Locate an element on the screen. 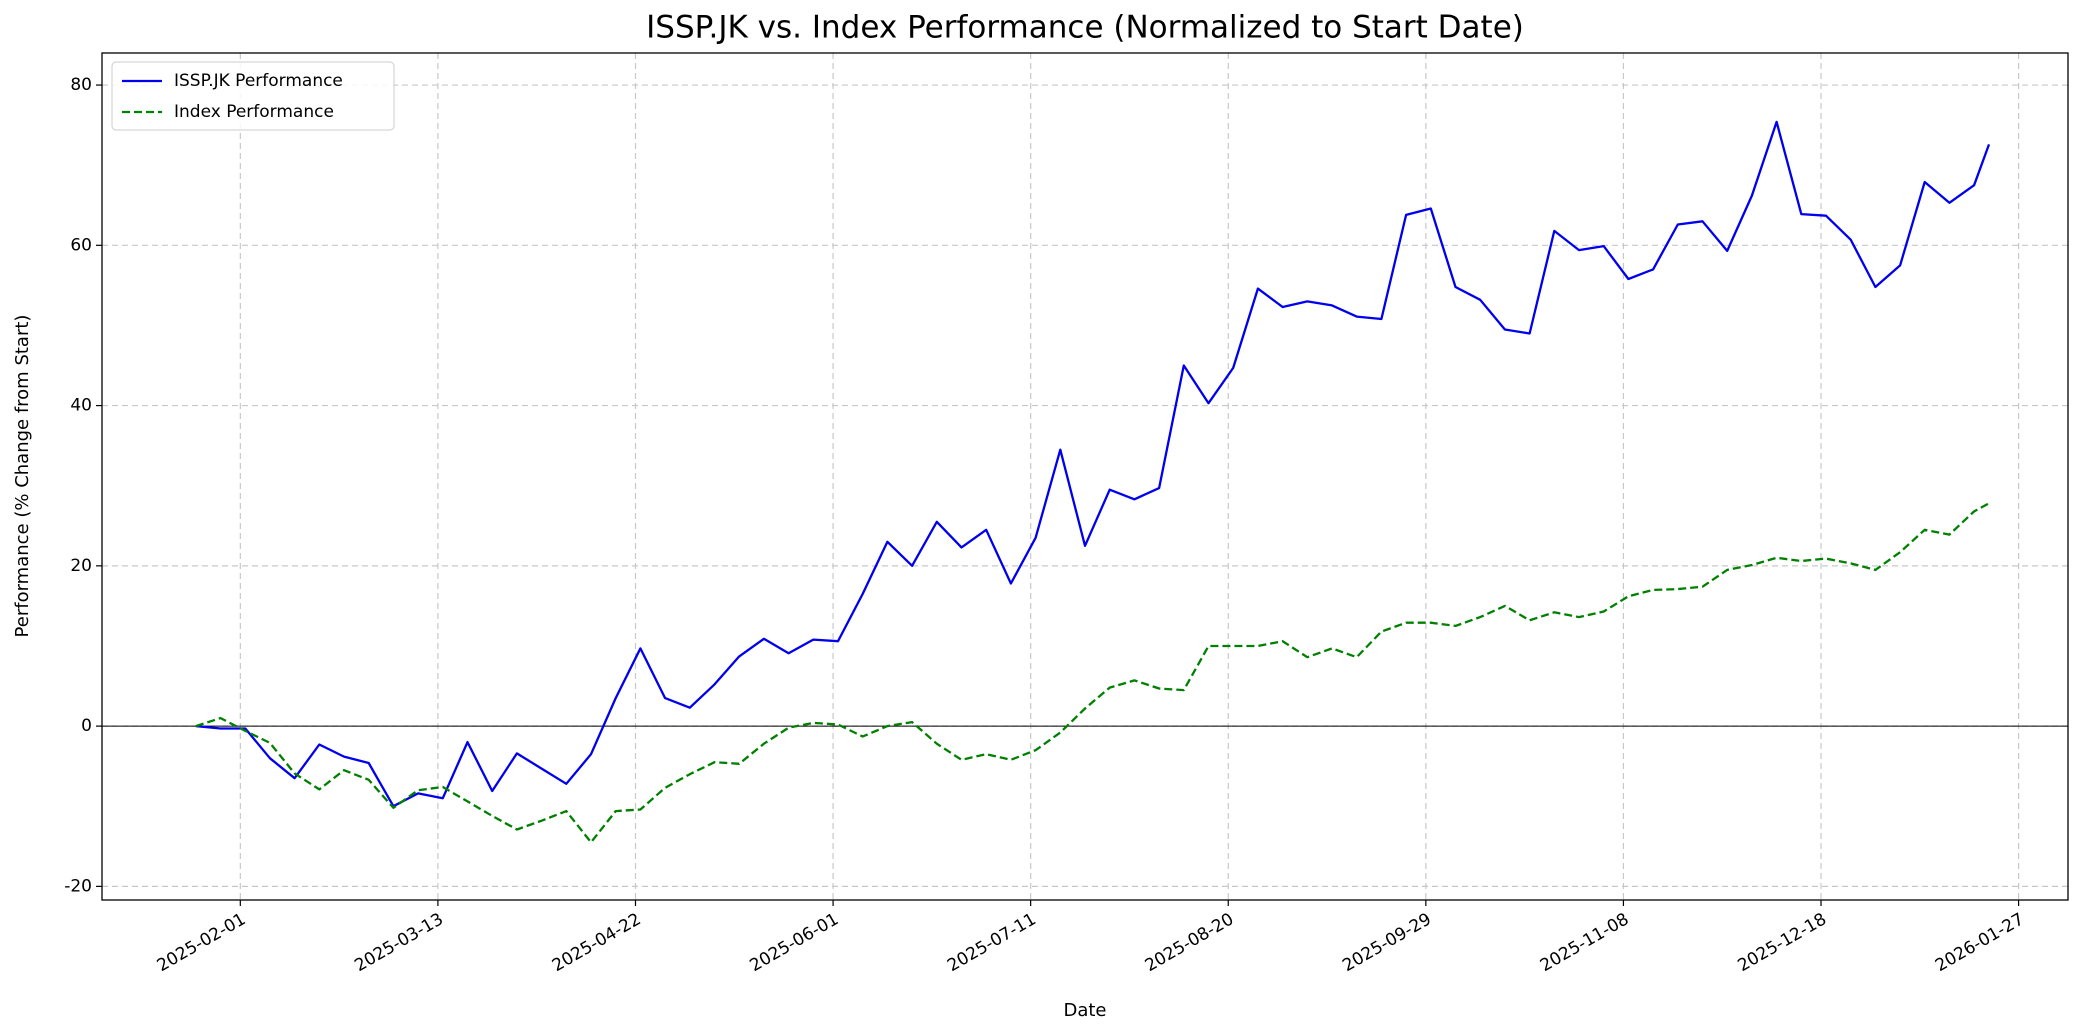 This screenshot has width=2084, height=1035. x-tick-label: 2025-03-13 is located at coordinates (399, 942).